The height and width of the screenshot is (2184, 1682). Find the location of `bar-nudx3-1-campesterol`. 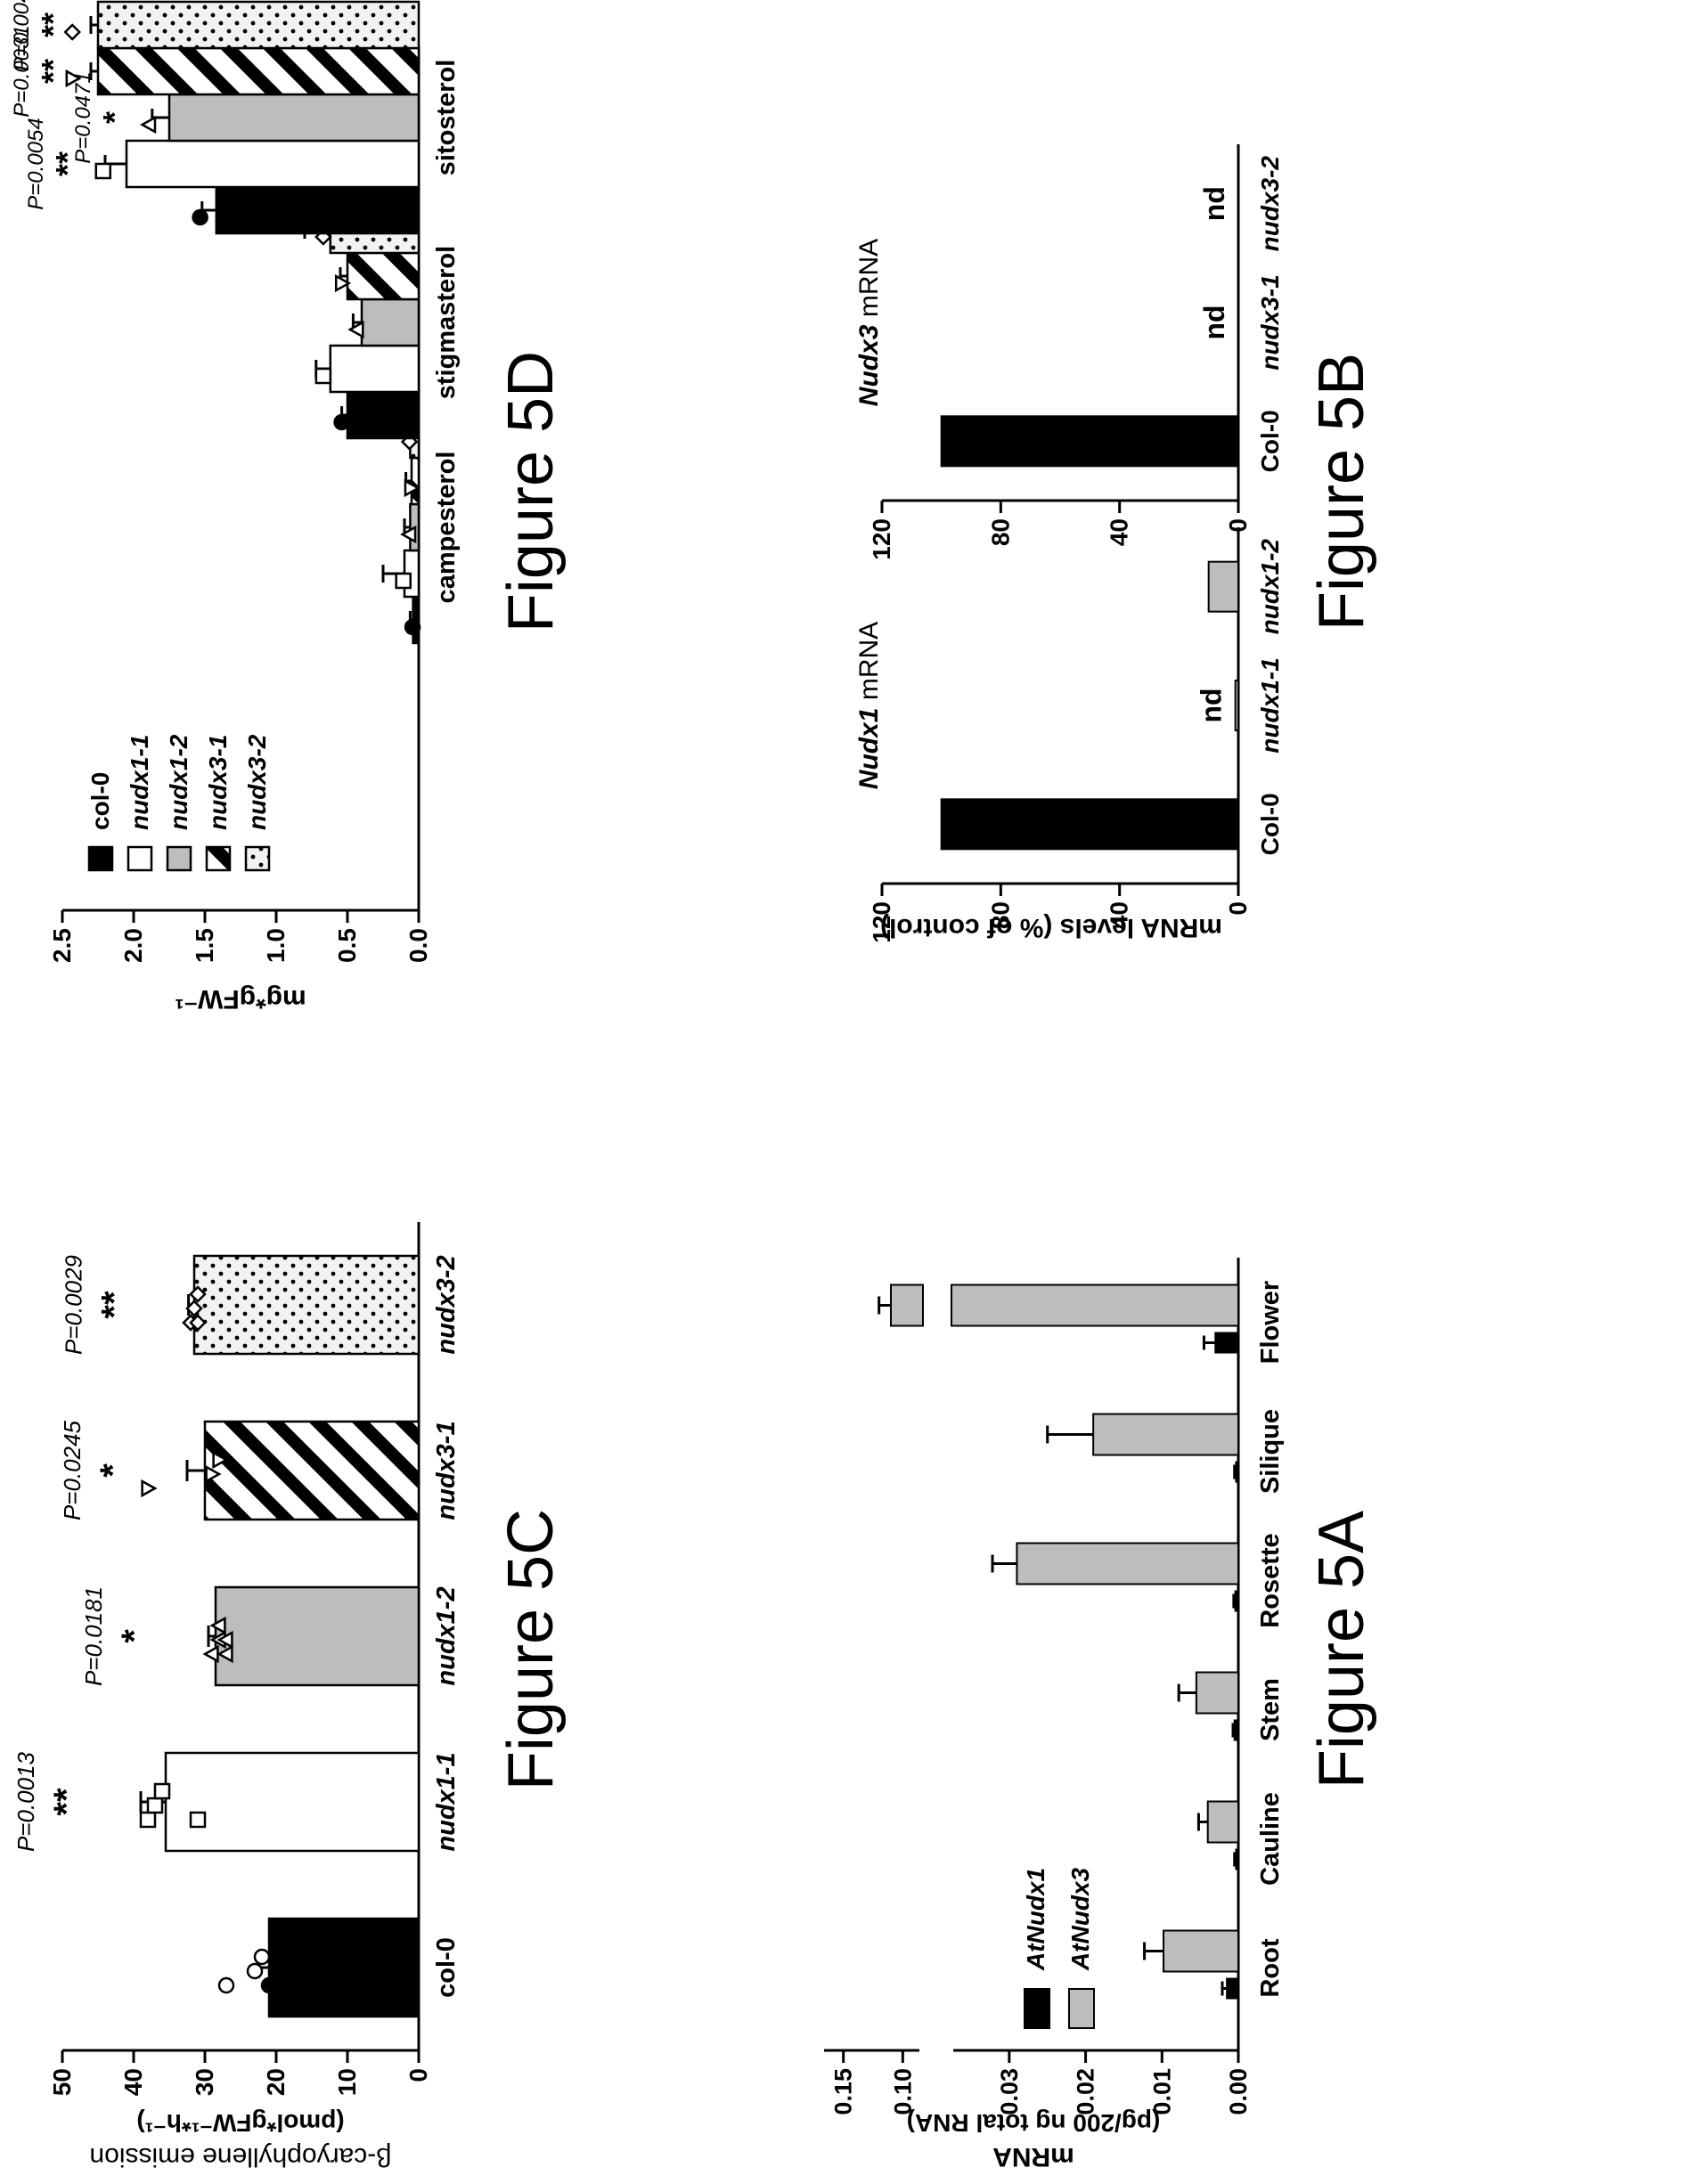

bar-nudx3-1-campesterol is located at coordinates (415, 481).